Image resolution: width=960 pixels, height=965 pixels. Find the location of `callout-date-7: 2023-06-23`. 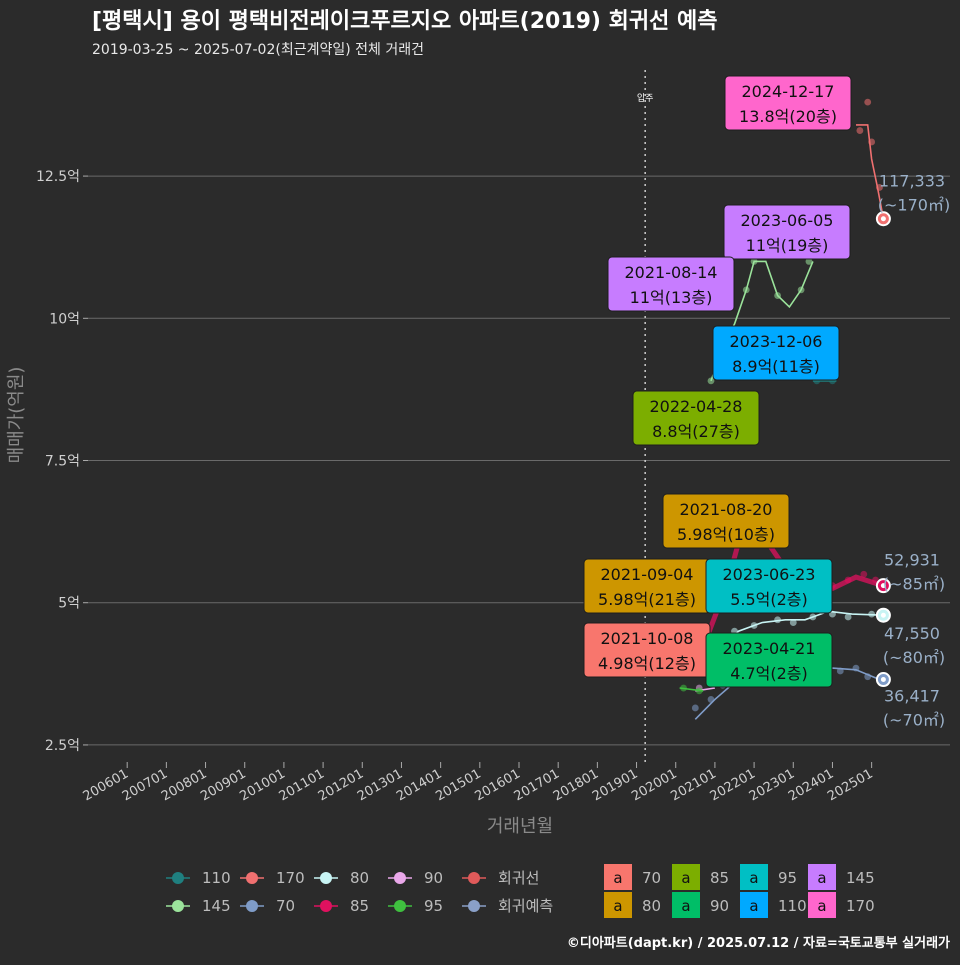

callout-date-7: 2023-06-23 is located at coordinates (769, 574).